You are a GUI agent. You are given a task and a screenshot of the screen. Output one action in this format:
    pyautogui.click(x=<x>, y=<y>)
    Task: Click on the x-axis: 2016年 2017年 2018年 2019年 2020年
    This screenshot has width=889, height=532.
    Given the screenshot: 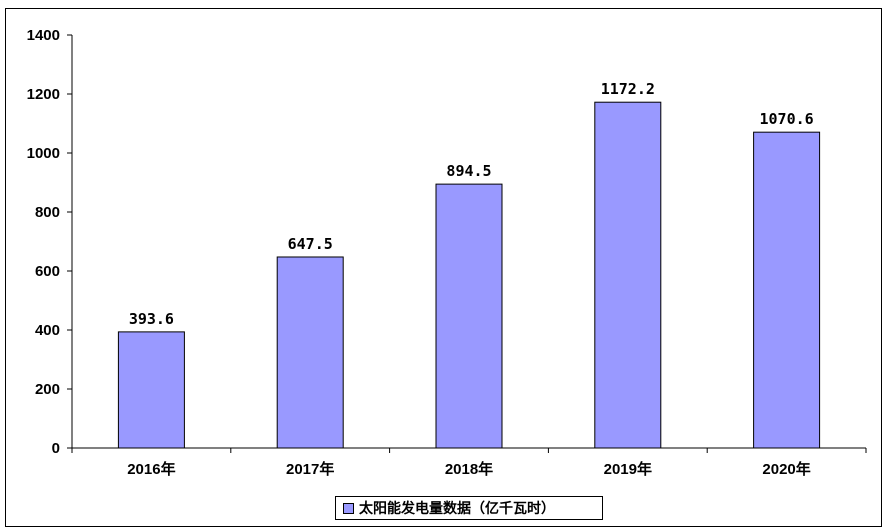 What is the action you would take?
    pyautogui.click(x=469, y=462)
    